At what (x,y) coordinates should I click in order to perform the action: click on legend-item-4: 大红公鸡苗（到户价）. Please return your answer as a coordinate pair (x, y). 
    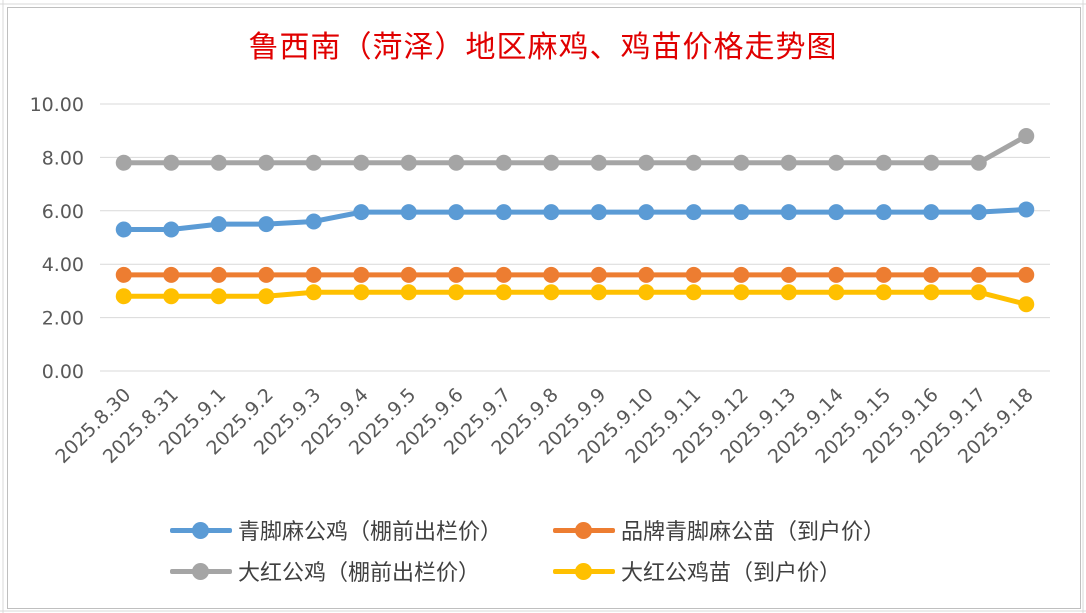
    Looking at the image, I should click on (697, 571).